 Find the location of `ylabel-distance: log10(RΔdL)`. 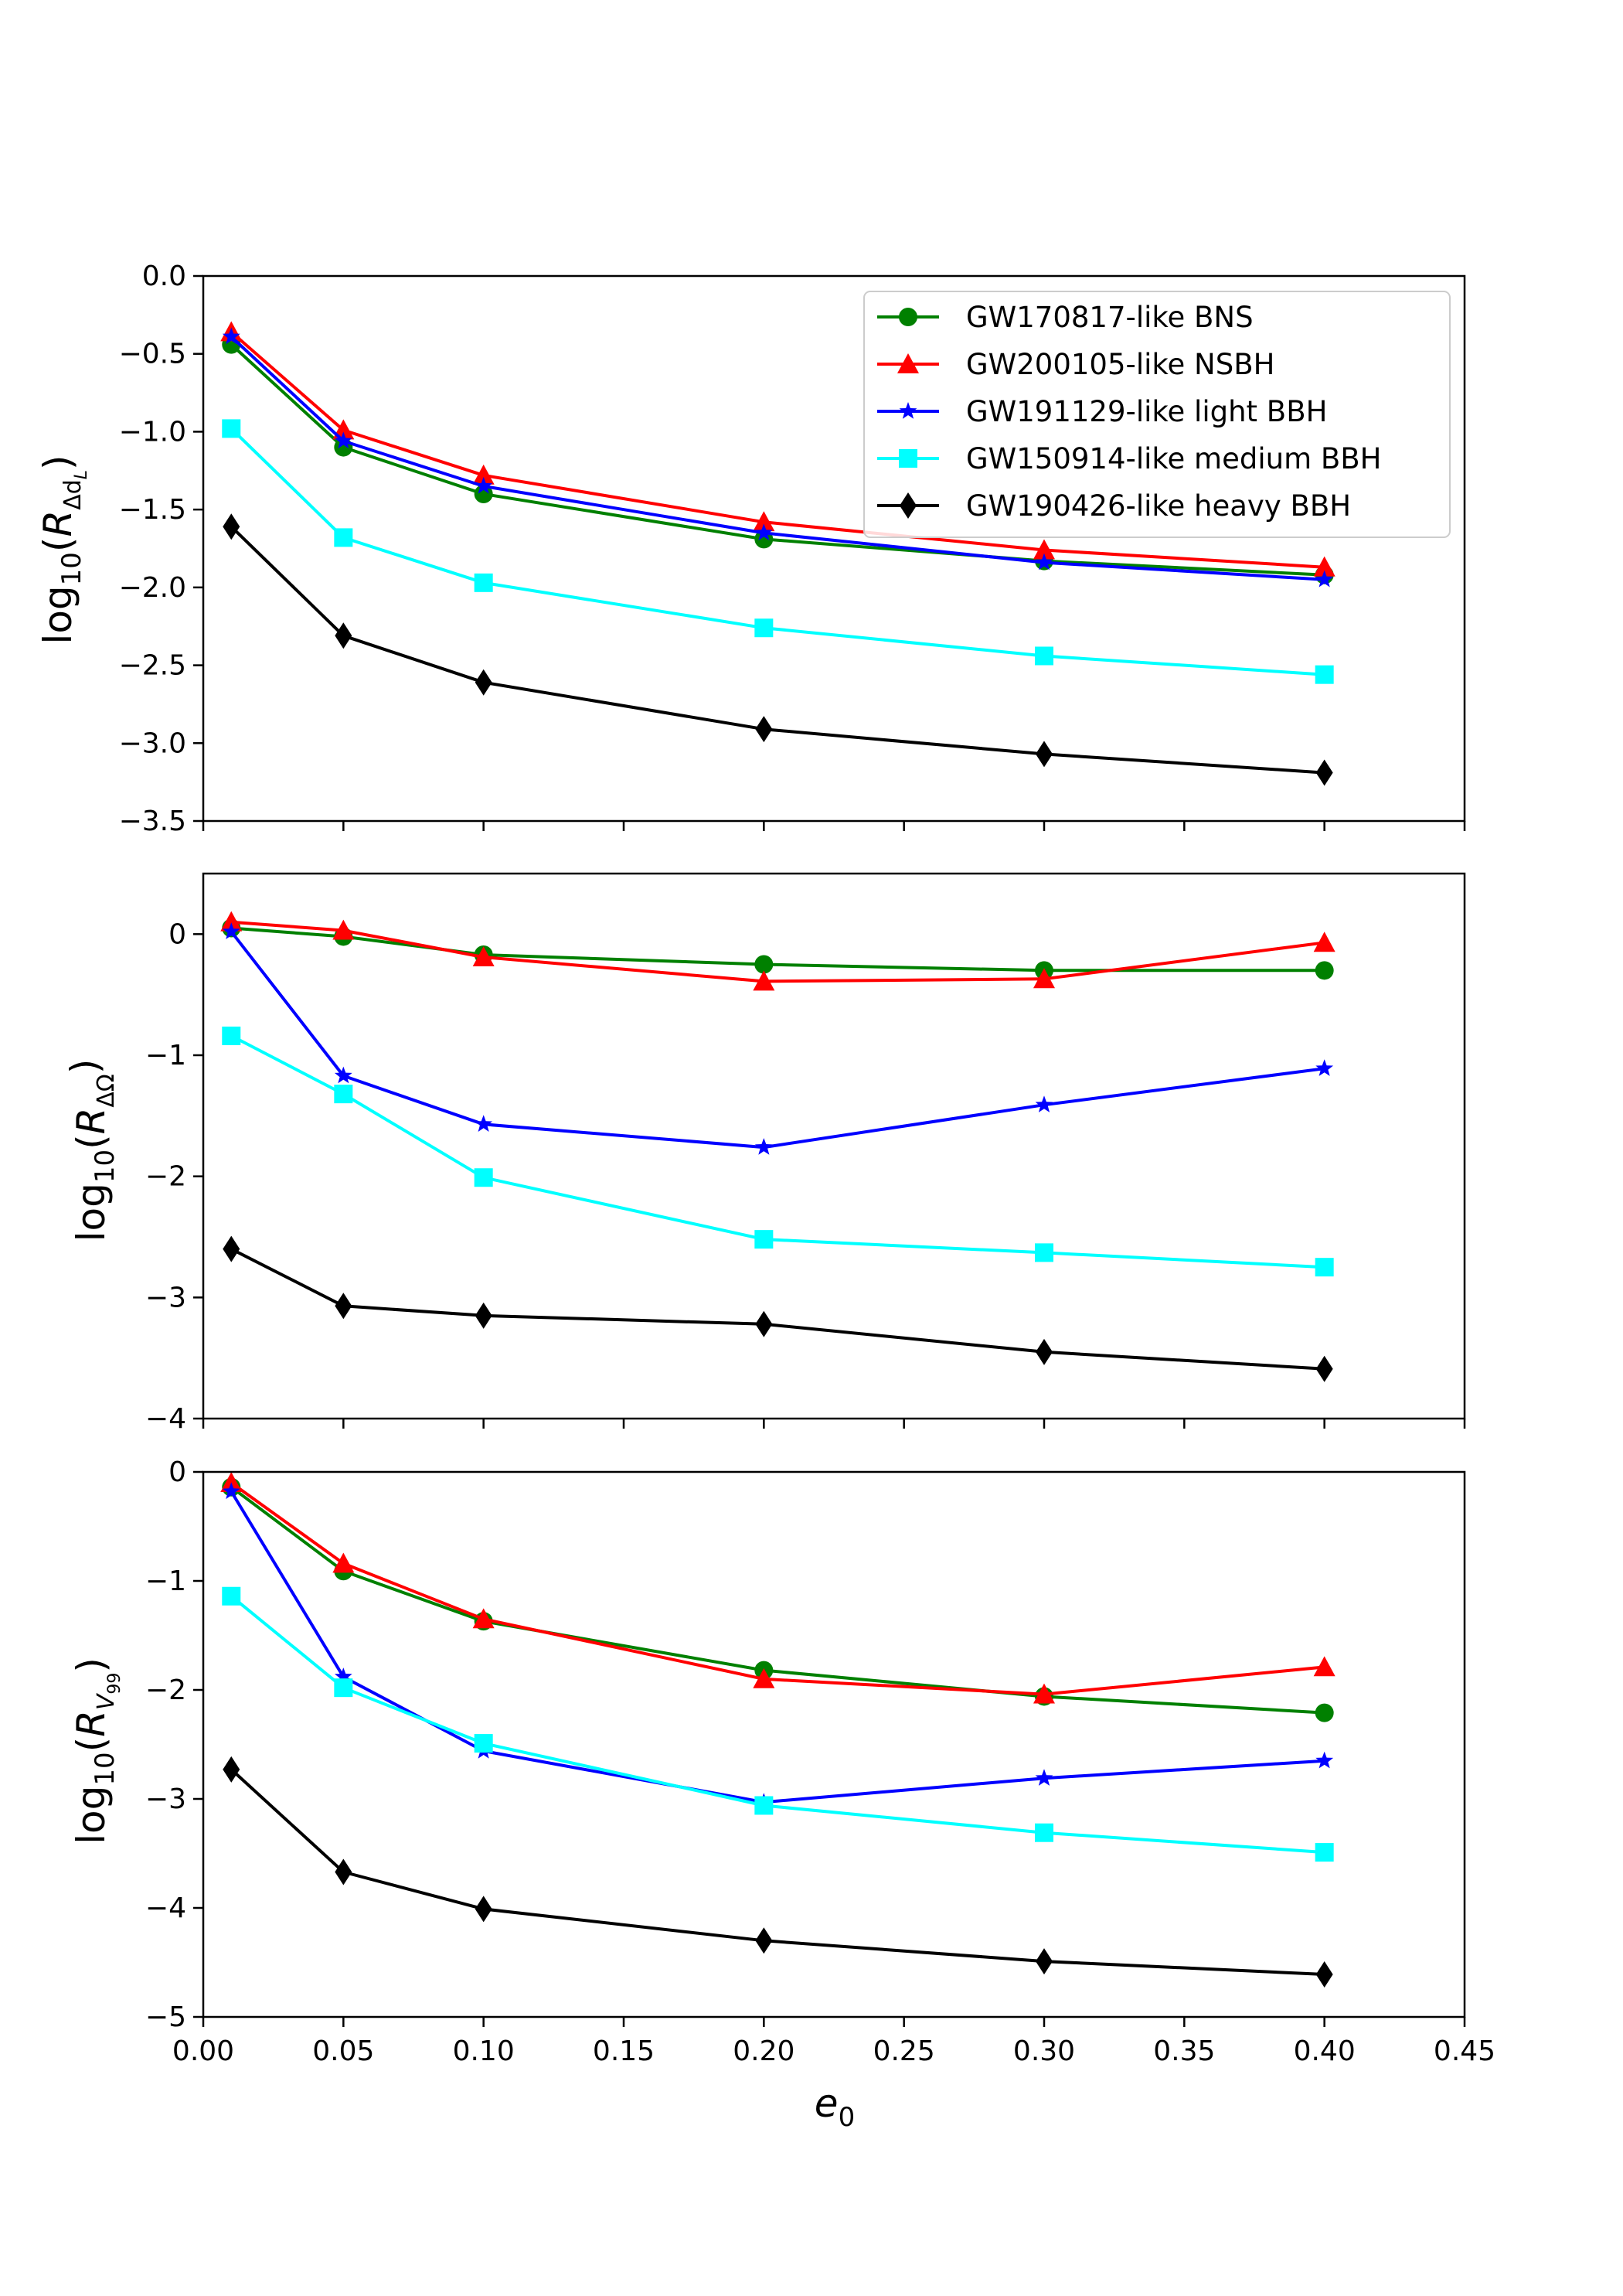

ylabel-distance: log10(RΔdL) is located at coordinates (63, 549).